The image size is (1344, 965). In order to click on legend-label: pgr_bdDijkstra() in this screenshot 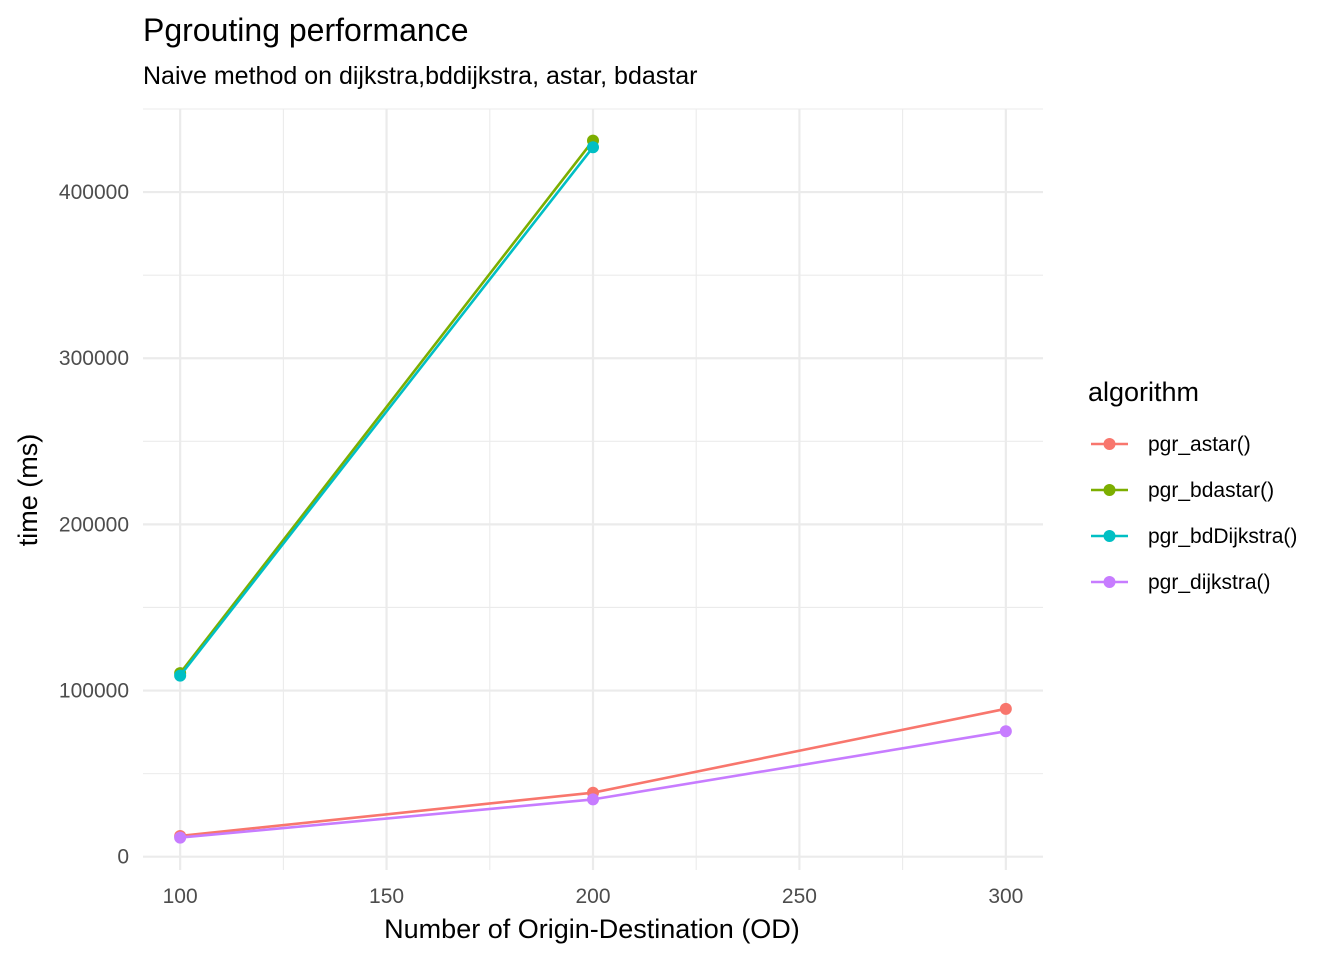, I will do `click(1222, 536)`.